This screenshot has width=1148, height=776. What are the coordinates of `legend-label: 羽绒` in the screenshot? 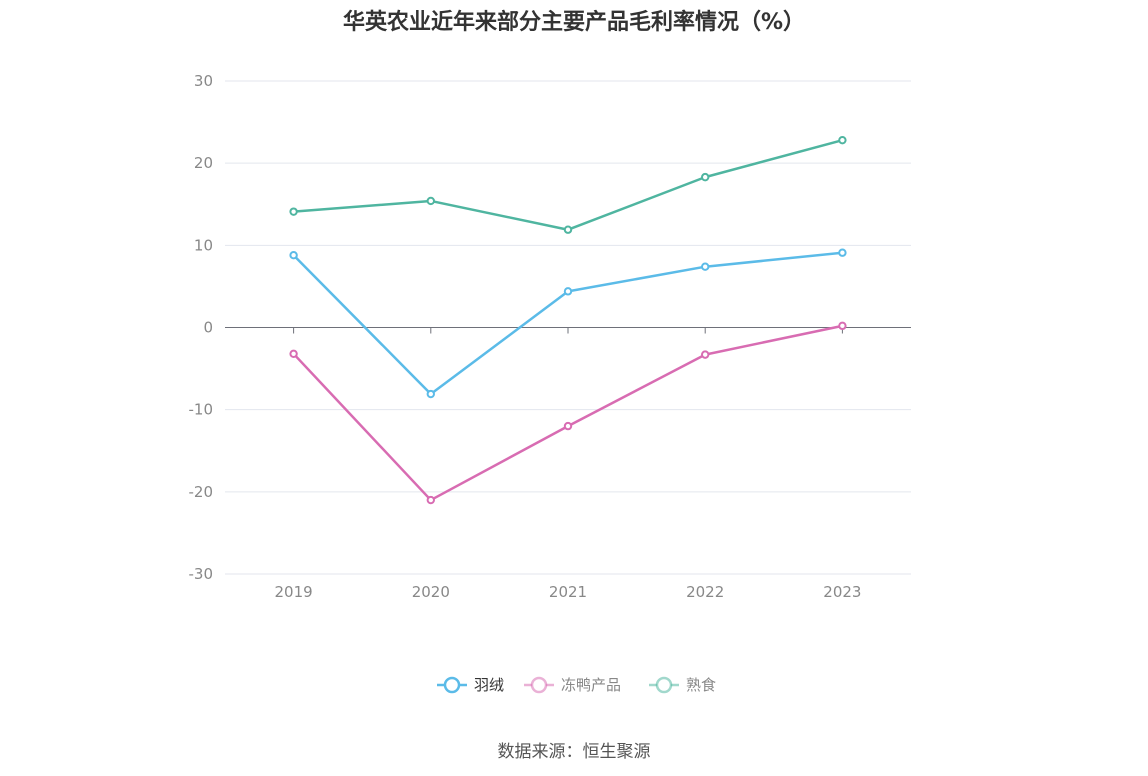 It's located at (489, 685).